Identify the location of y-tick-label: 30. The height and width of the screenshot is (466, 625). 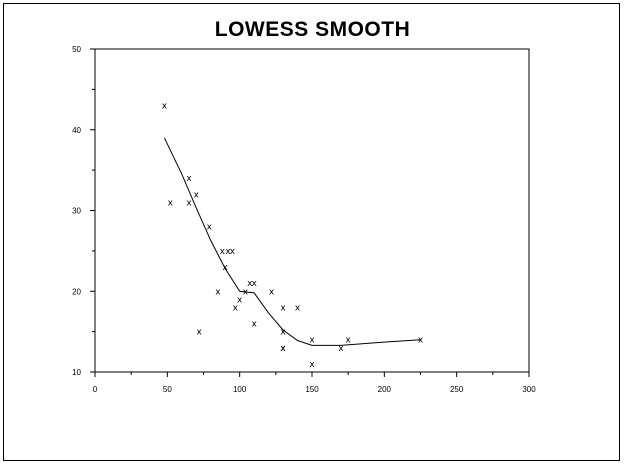
(76, 211).